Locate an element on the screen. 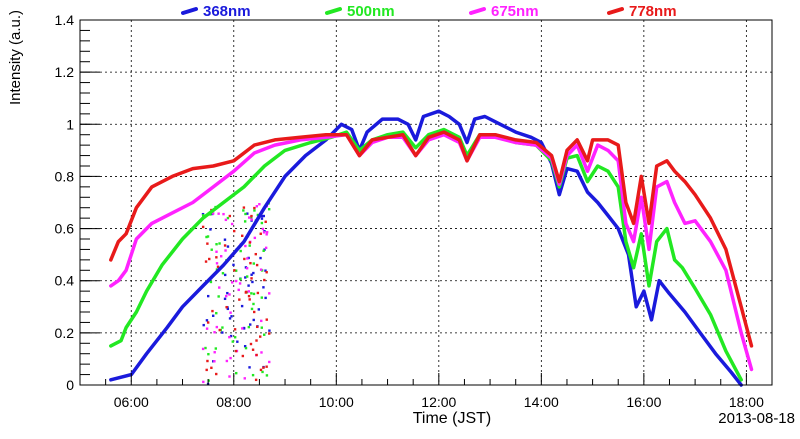 The image size is (800, 439). y-tick-label: 0.2 is located at coordinates (65, 333).